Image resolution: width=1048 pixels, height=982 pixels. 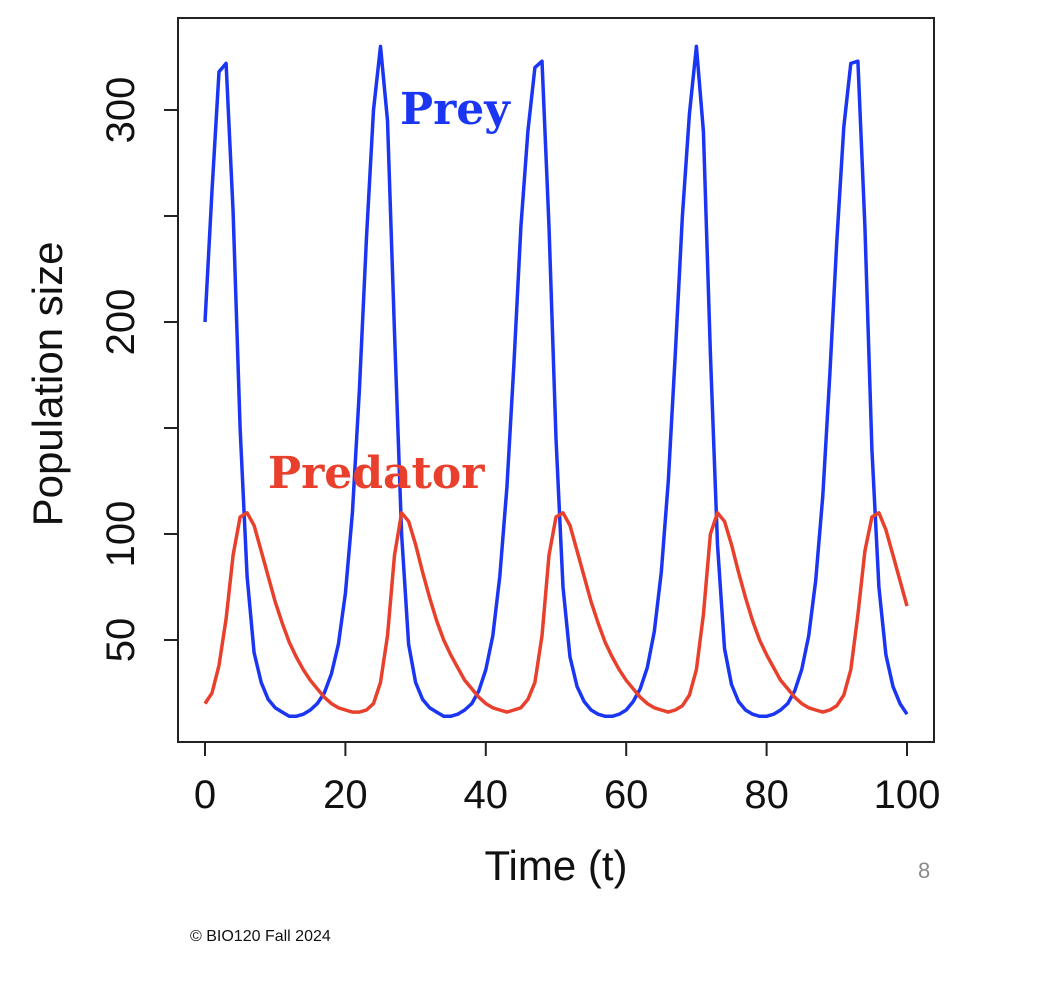 I want to click on x-tick-label: 0, so click(x=205, y=795).